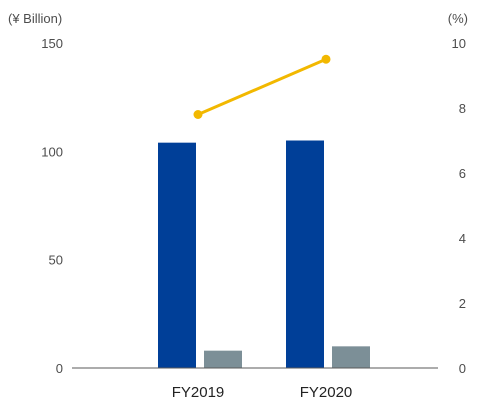  Describe the element at coordinates (52, 151) in the screenshot. I see `left-axis-tick-label: 100` at that location.